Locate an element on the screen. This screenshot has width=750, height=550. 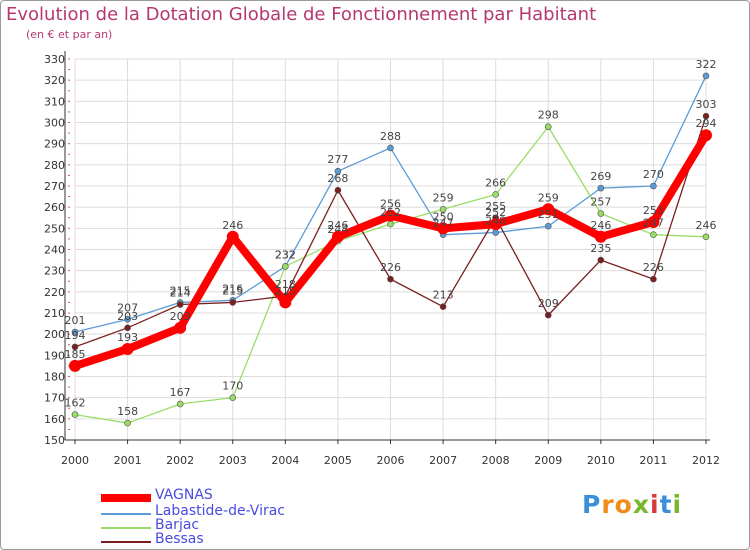
y-tick-label: 200 is located at coordinates (54, 334).